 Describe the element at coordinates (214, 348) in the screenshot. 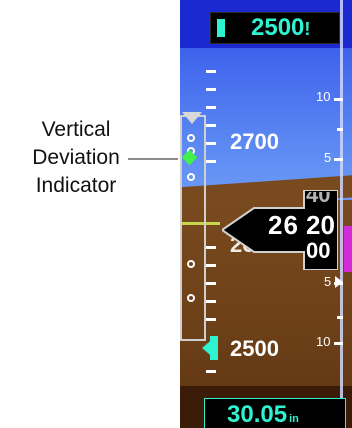

I see `altitude-bug-body` at that location.